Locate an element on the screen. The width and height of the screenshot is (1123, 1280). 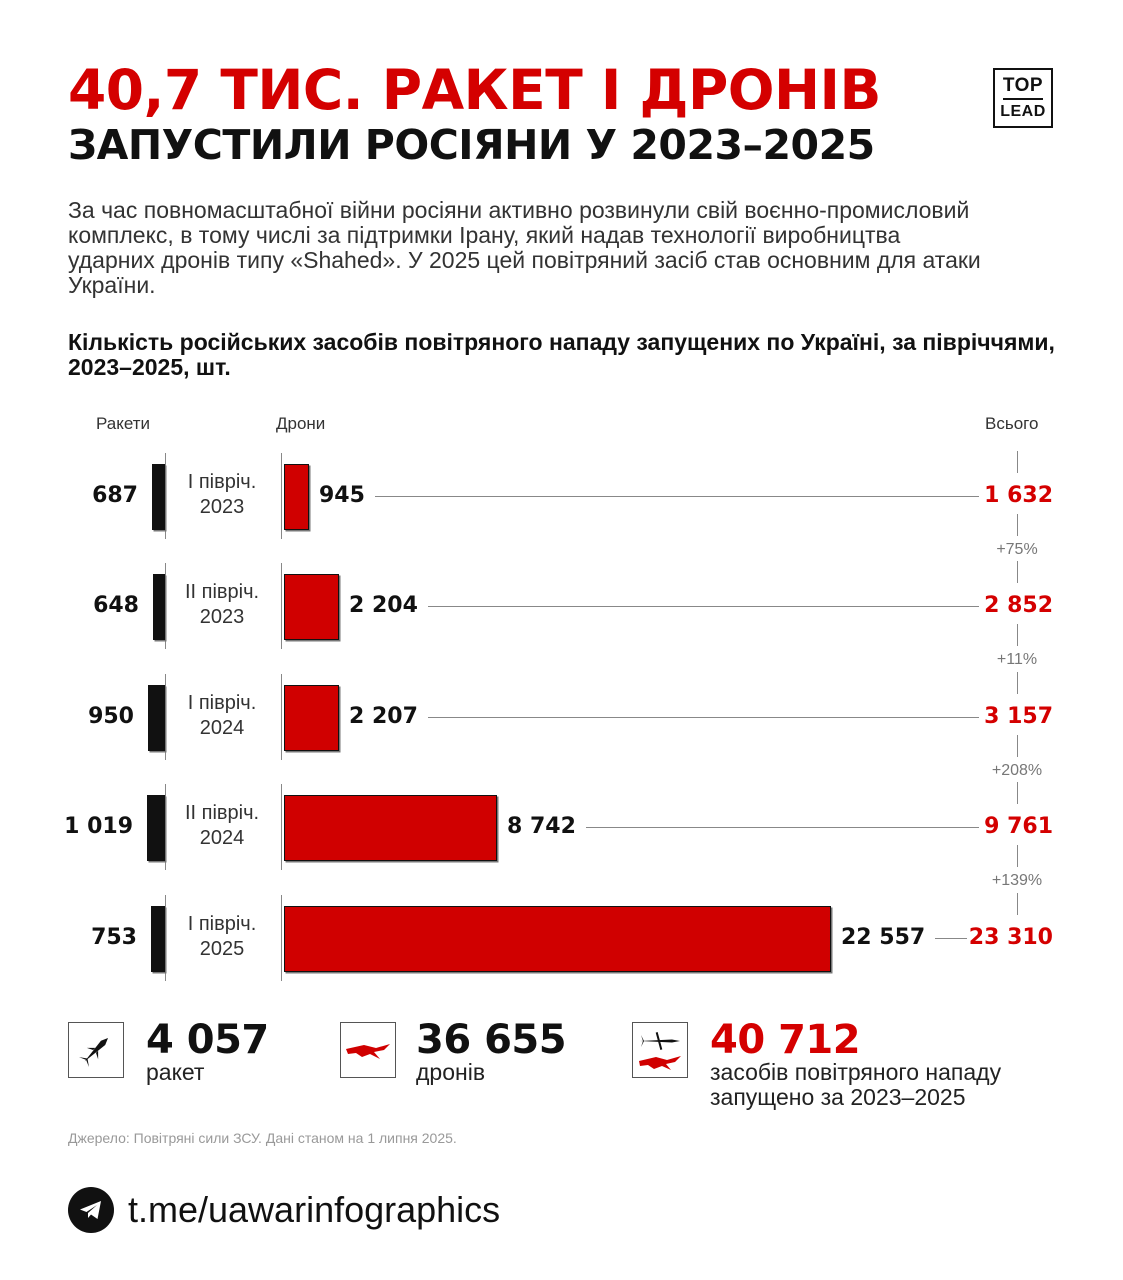
missile-value: 753 is located at coordinates (114, 937).